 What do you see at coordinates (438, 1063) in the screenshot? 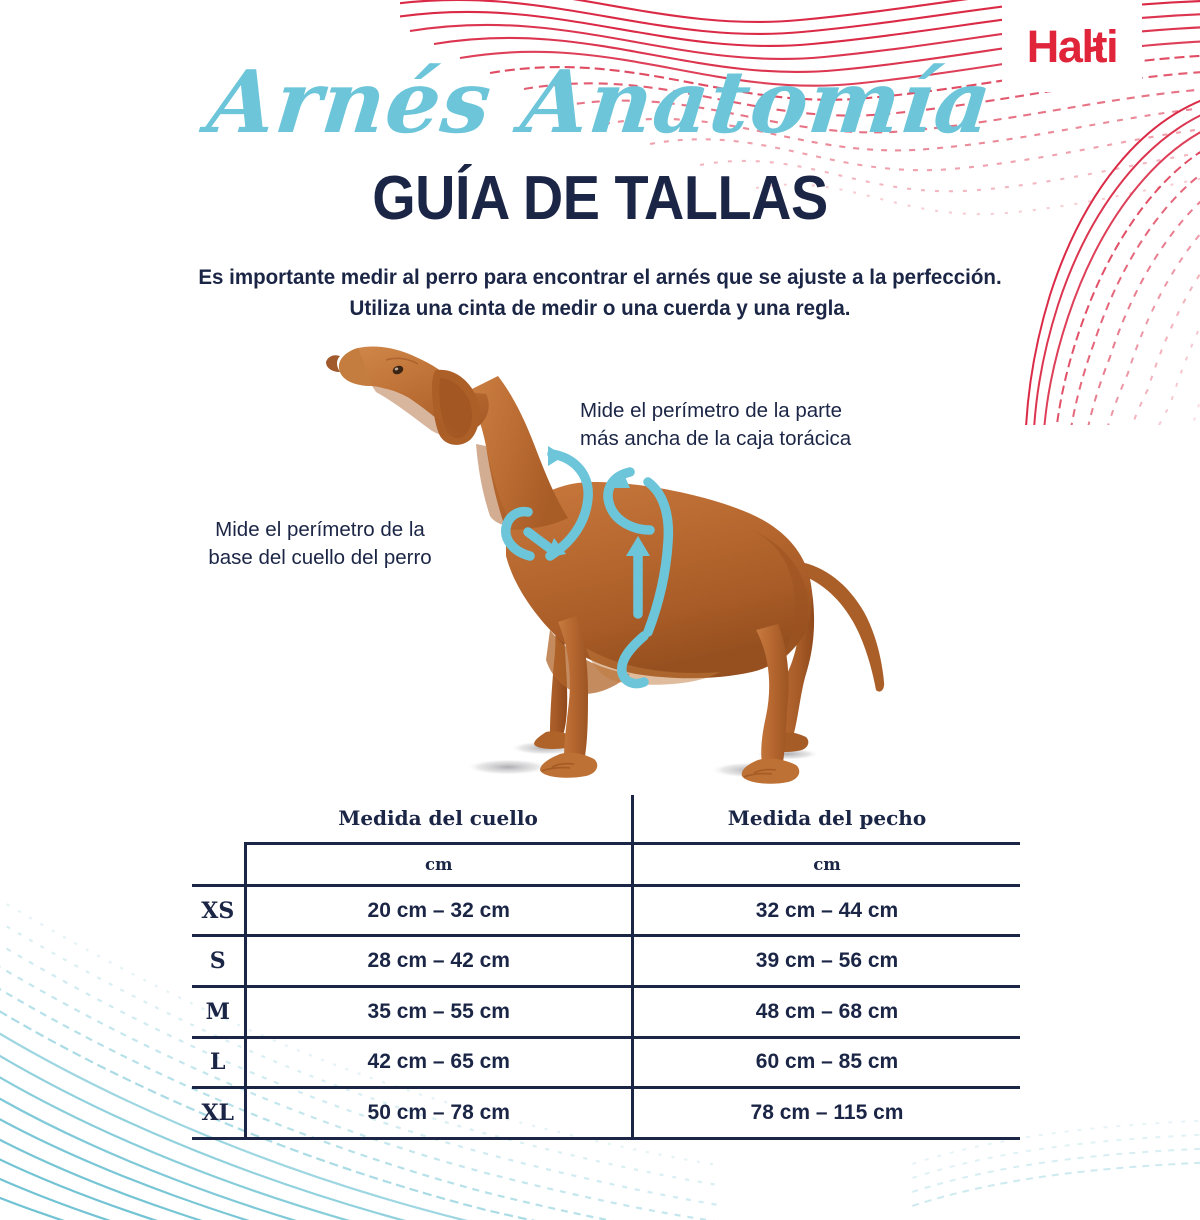
I see `neck-value: 42 cm – 65 cm` at bounding box center [438, 1063].